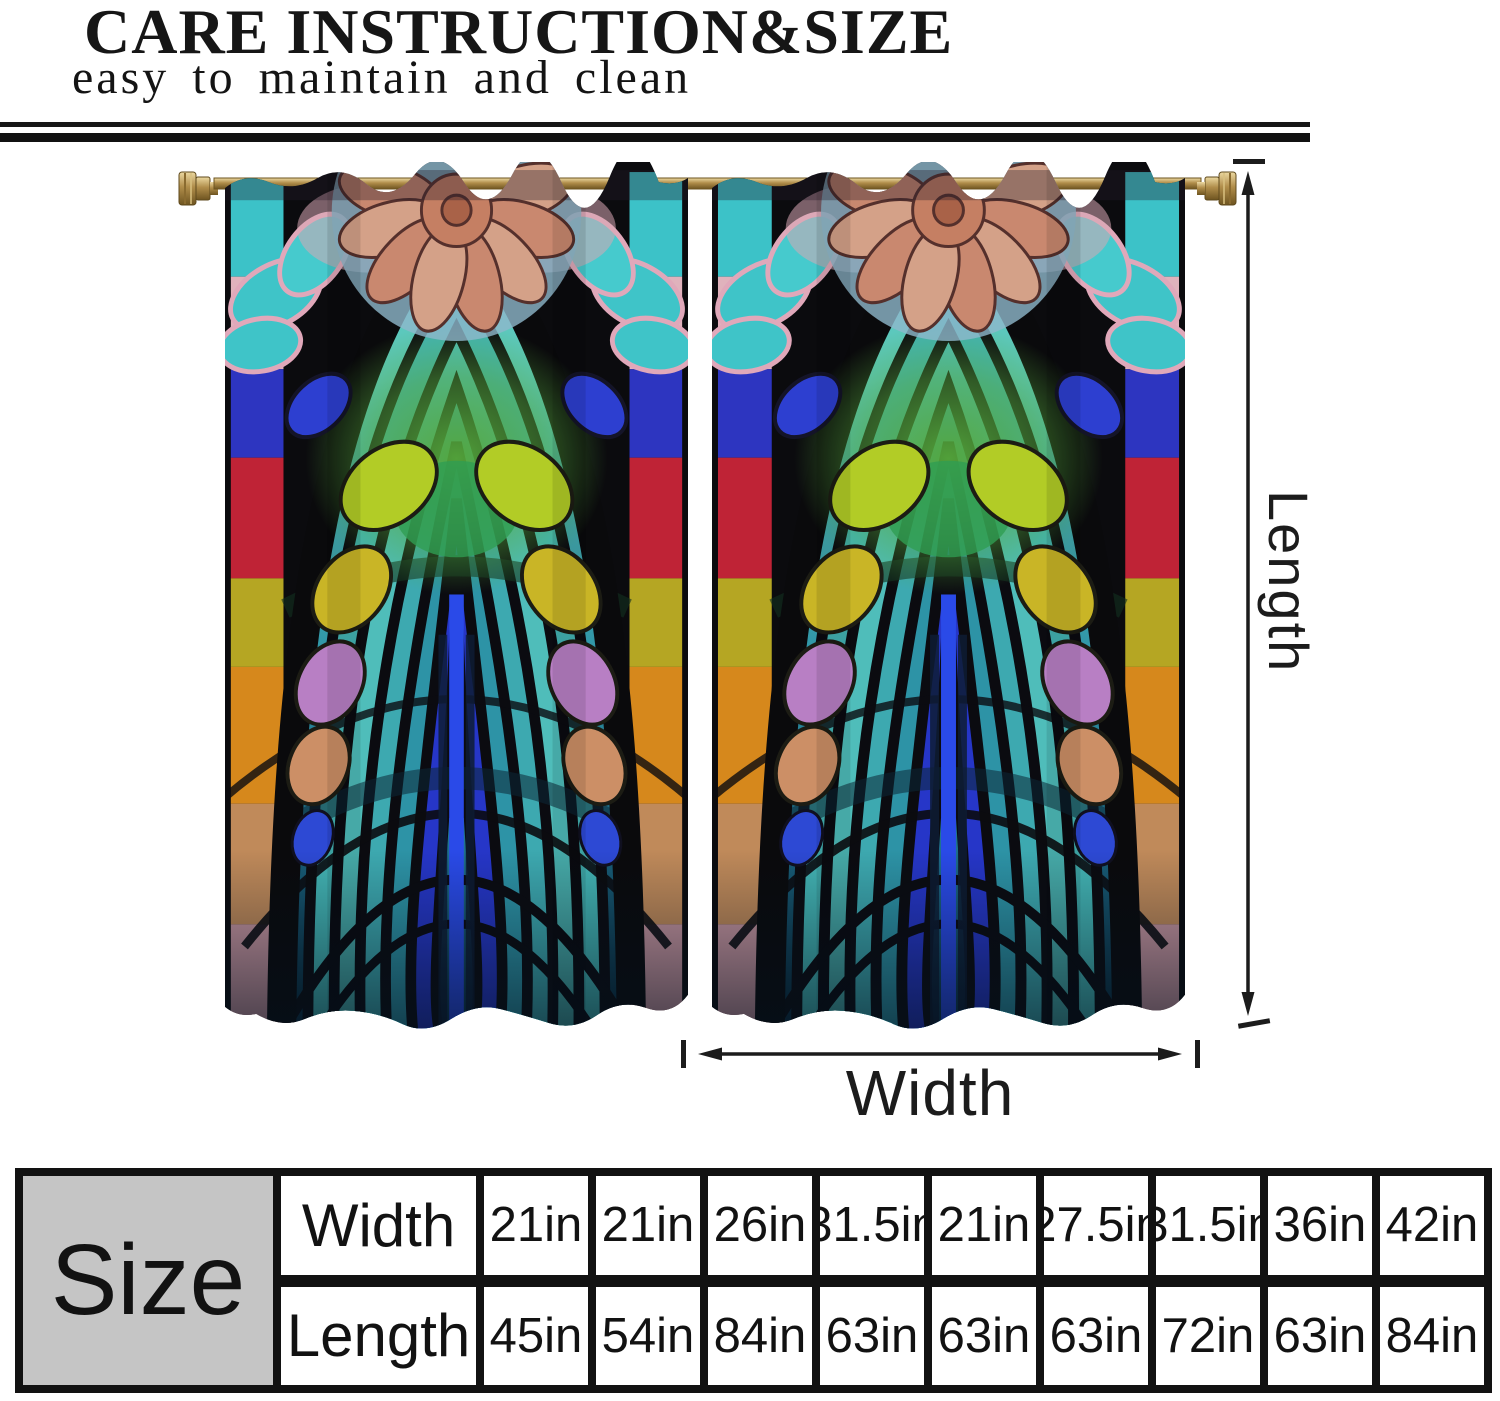  I want to click on divider-line-thin, so click(655, 124).